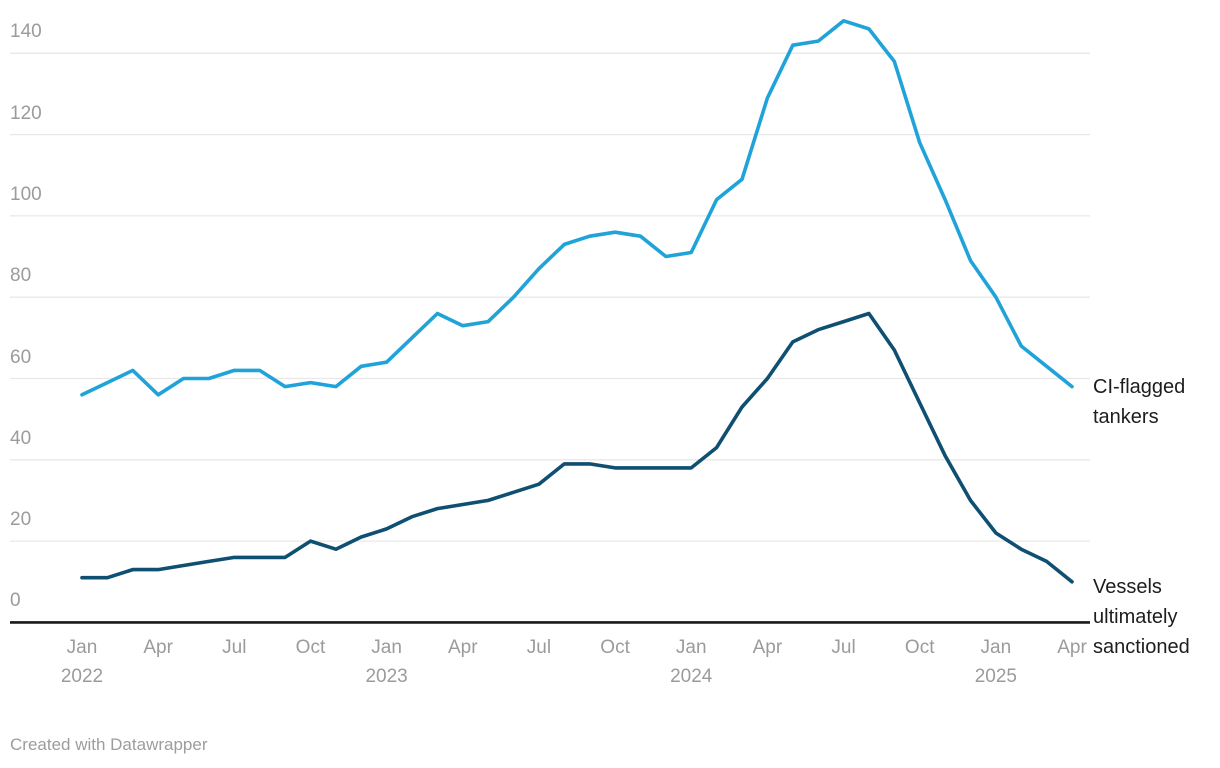  What do you see at coordinates (26, 194) in the screenshot?
I see `y-tick-label: 100` at bounding box center [26, 194].